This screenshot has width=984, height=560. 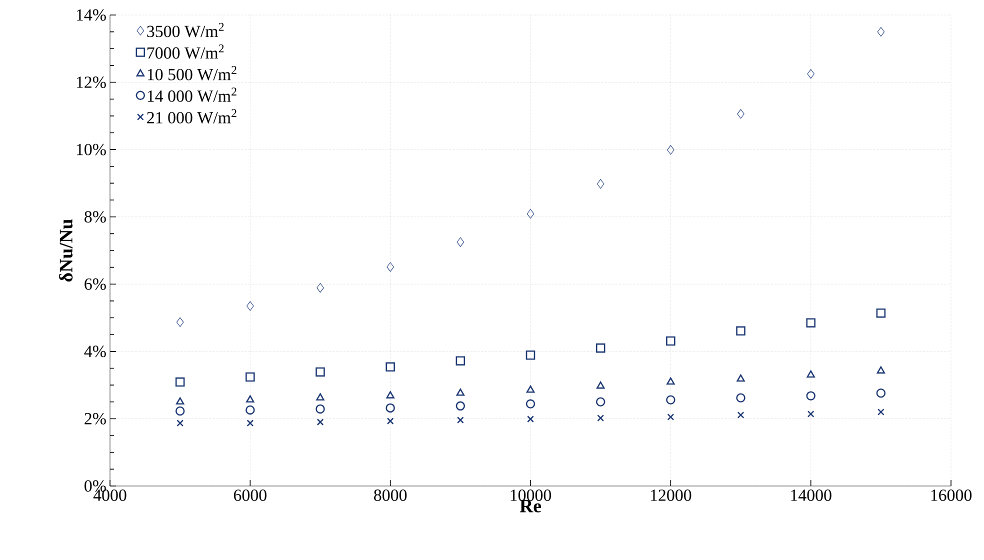 What do you see at coordinates (91, 15) in the screenshot?
I see `y-tick-label: 14%` at bounding box center [91, 15].